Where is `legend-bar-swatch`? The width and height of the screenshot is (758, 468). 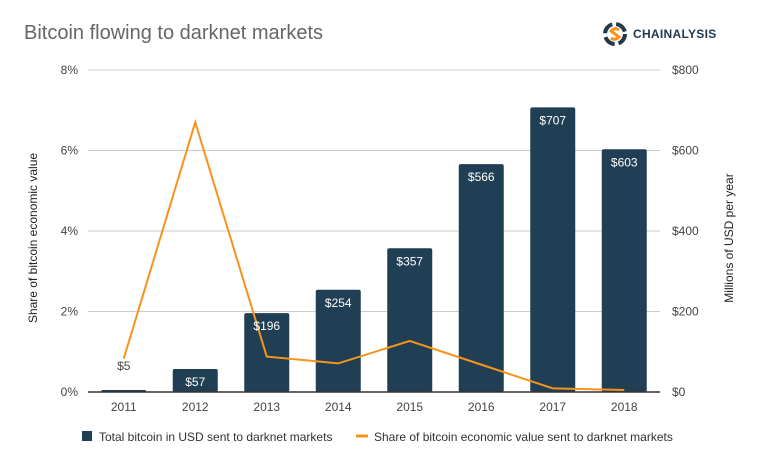
legend-bar-swatch is located at coordinates (87, 436).